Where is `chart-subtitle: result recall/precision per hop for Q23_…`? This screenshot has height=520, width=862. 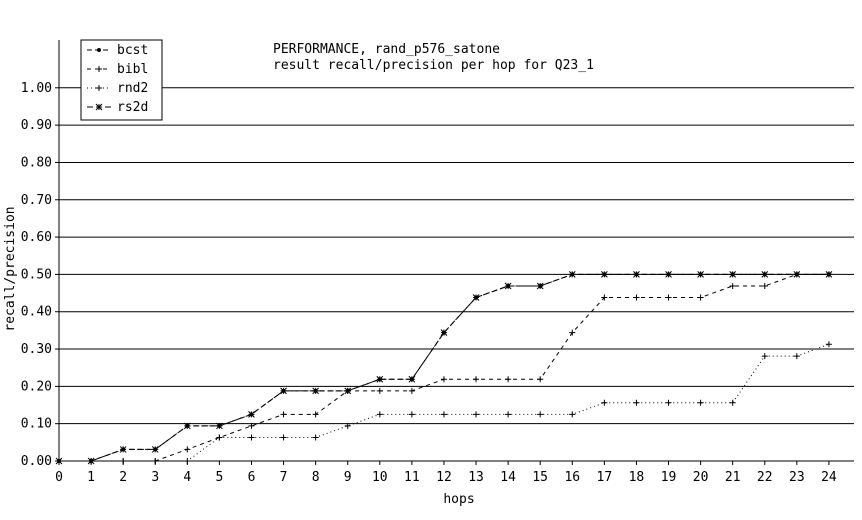 chart-subtitle: result recall/precision per hop for Q23_… is located at coordinates (433, 65).